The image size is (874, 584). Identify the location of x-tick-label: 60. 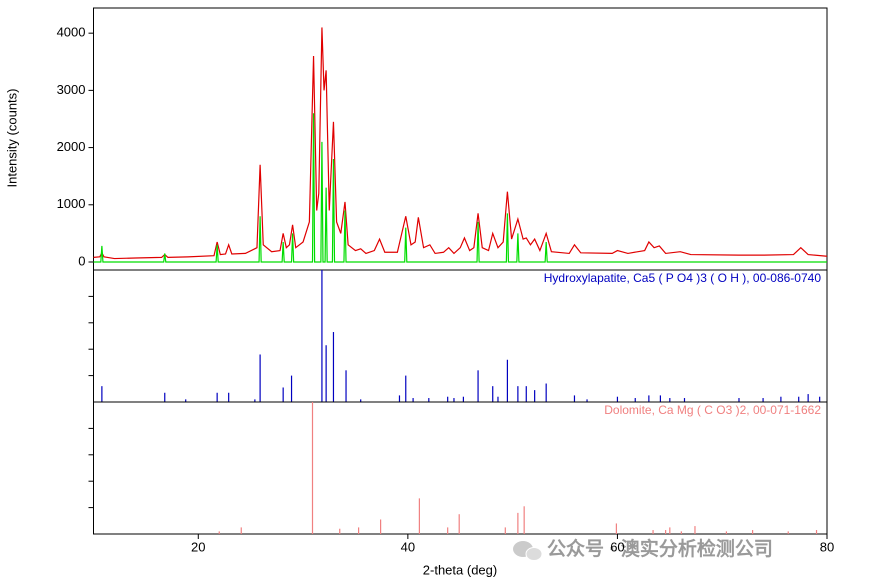
(617, 546).